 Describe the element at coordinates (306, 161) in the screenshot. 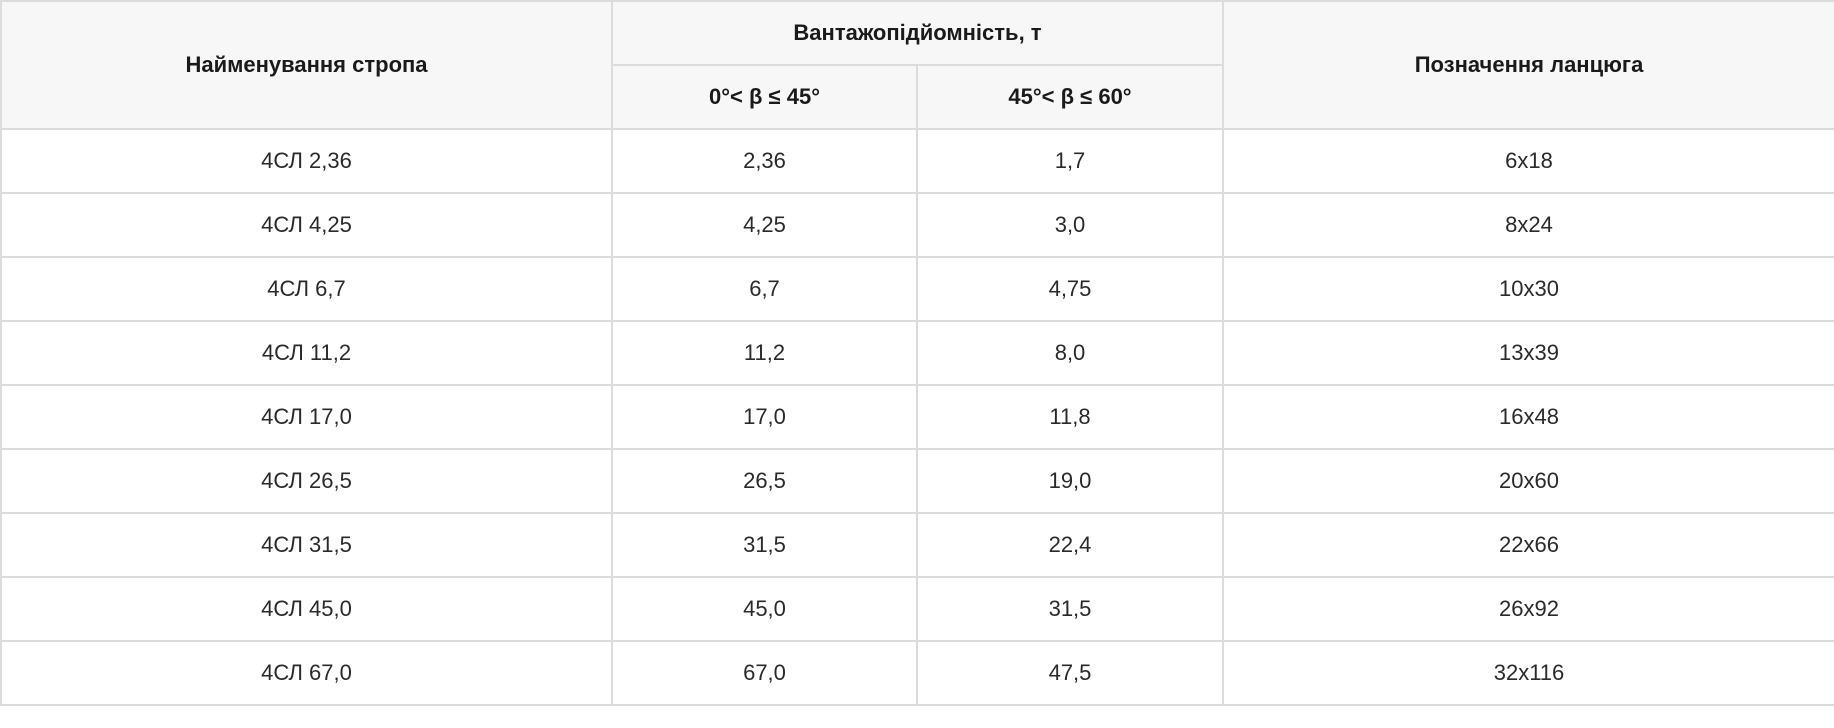

I see `cell-sling-name: 4СЛ 2,36` at that location.